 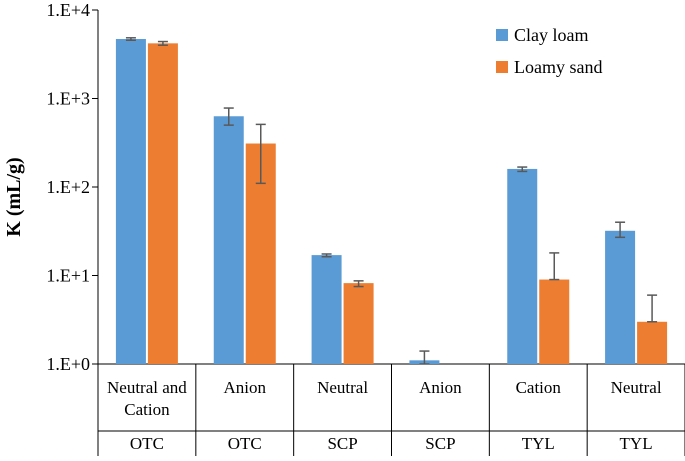 What do you see at coordinates (68, 364) in the screenshot?
I see `y-tick-label: 1.E+0` at bounding box center [68, 364].